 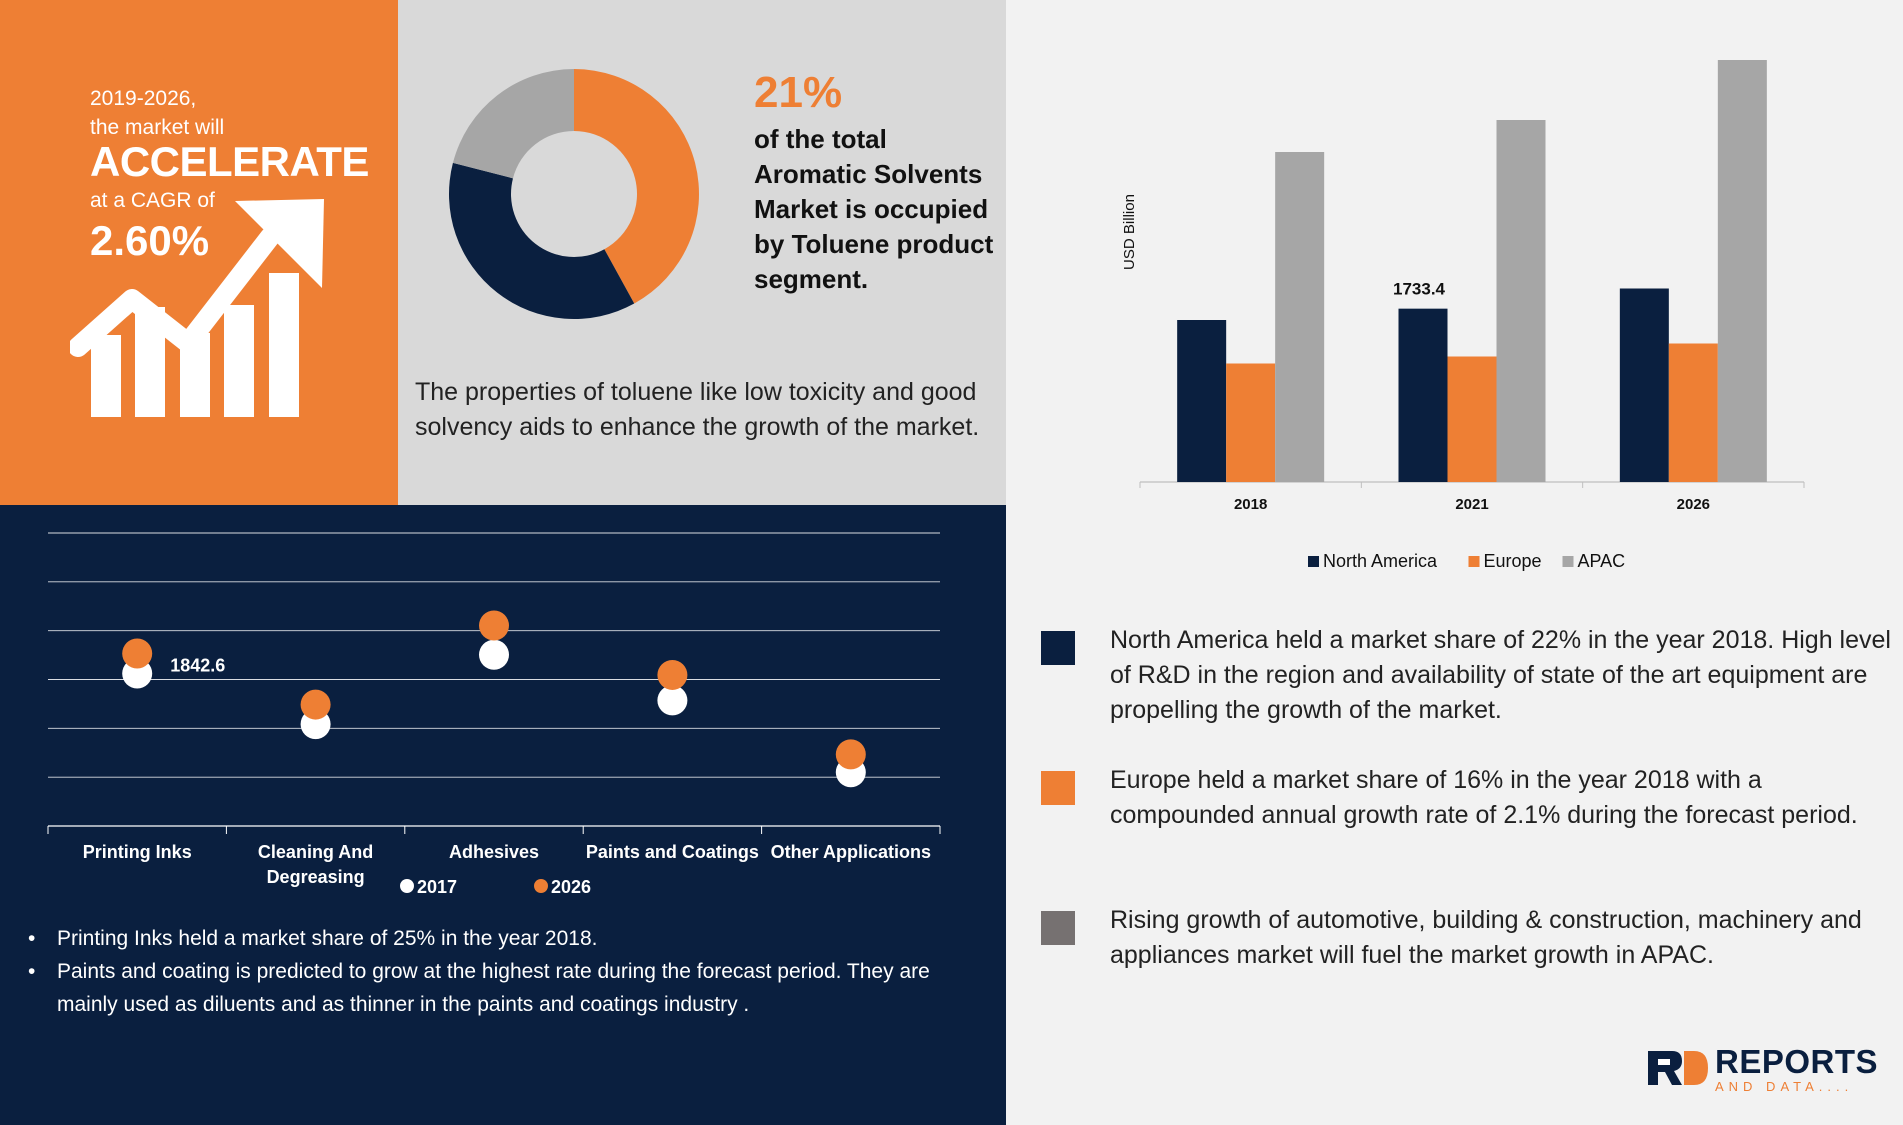 What do you see at coordinates (1058, 928) in the screenshot?
I see `apac-swatch` at bounding box center [1058, 928].